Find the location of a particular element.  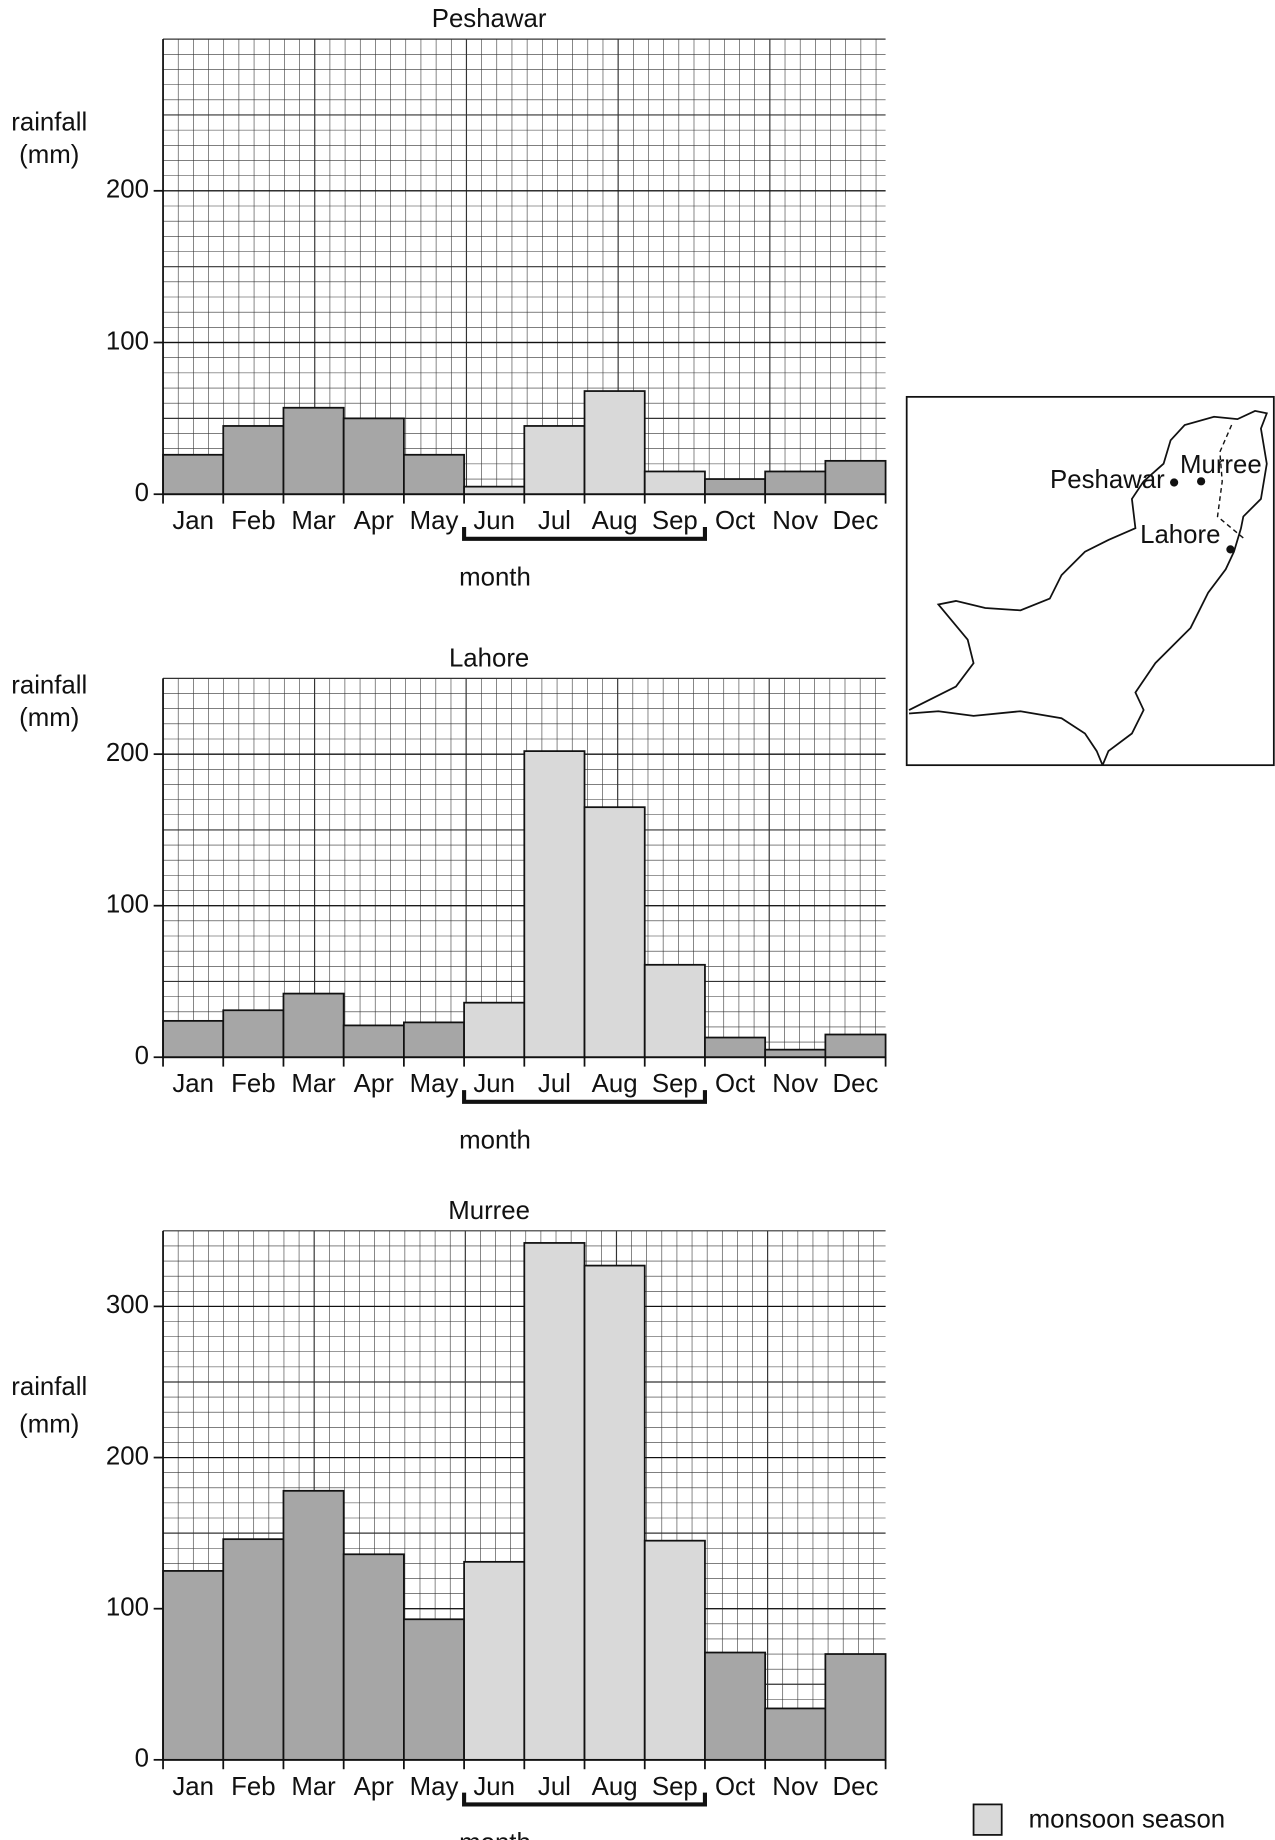

legend: monsoon season is located at coordinates (1098, 1819).